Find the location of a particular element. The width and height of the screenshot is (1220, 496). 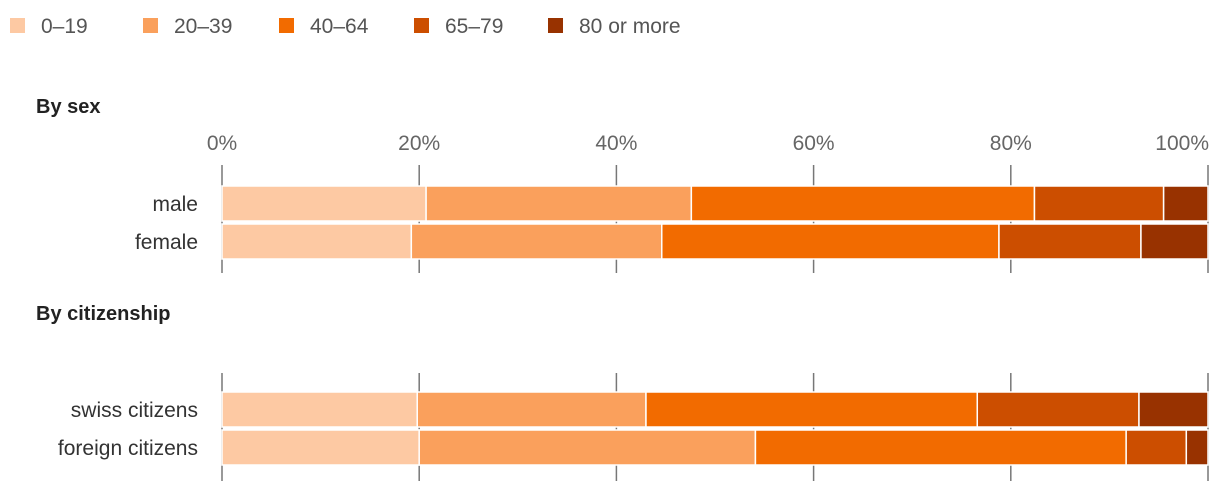

legend-label-2: 40–64 is located at coordinates (339, 26).